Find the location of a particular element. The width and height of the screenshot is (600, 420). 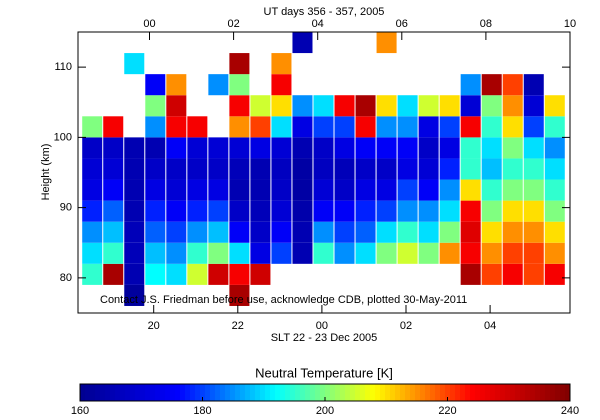

colorbar-tick-label: 240 is located at coordinates (570, 411).